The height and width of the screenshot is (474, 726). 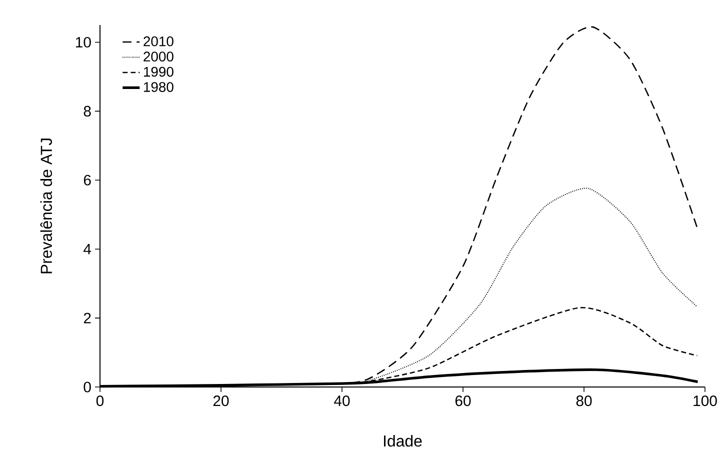 What do you see at coordinates (584, 401) in the screenshot?
I see `x-tick-label: 80` at bounding box center [584, 401].